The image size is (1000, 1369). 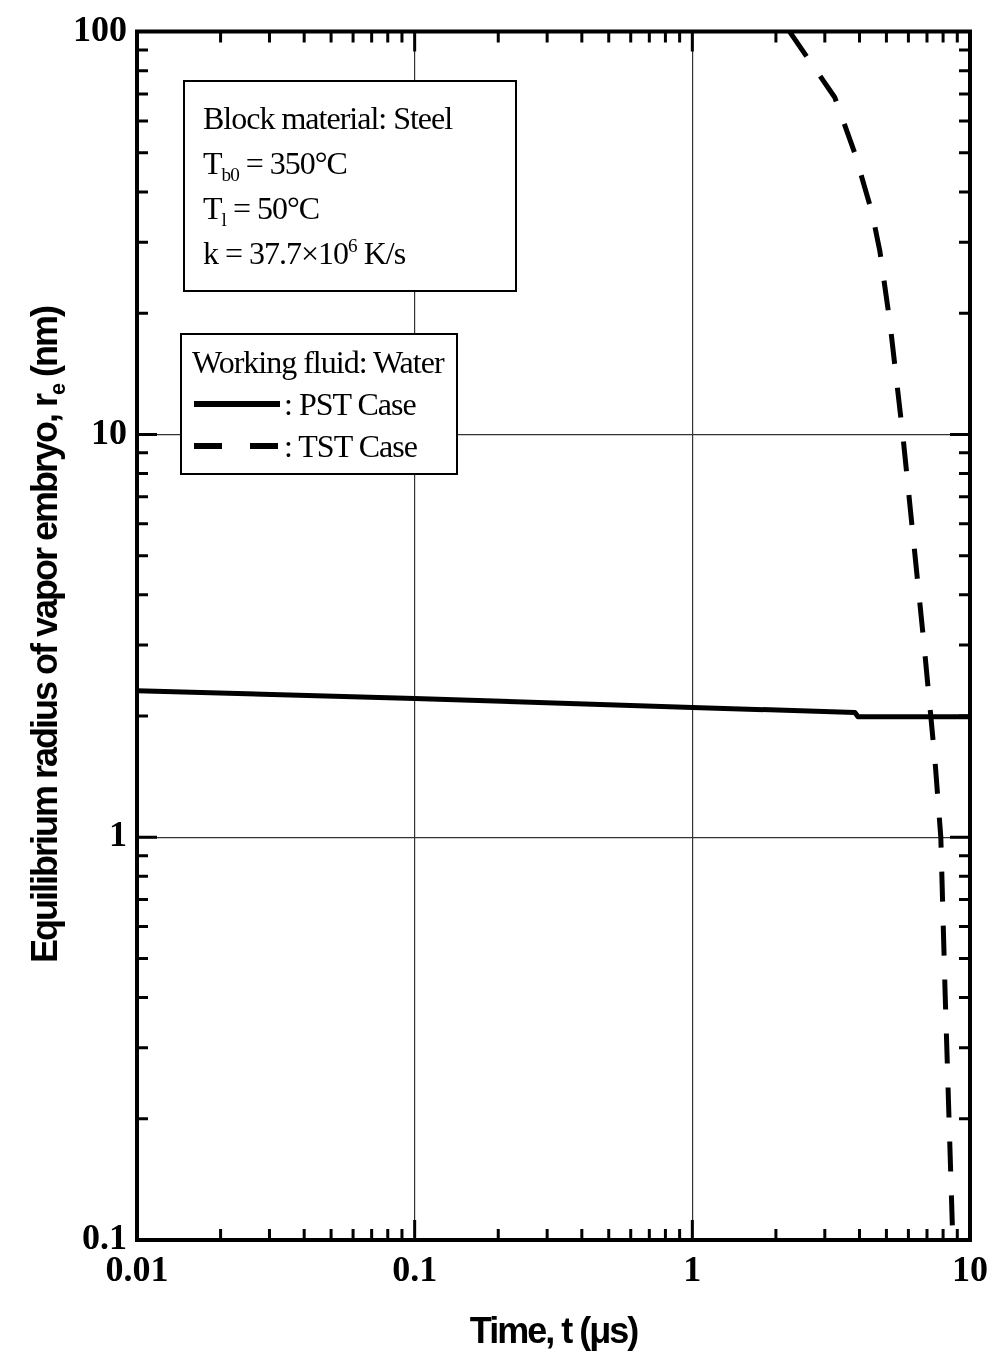 I want to click on y-tick-label: 1, so click(x=118, y=834).